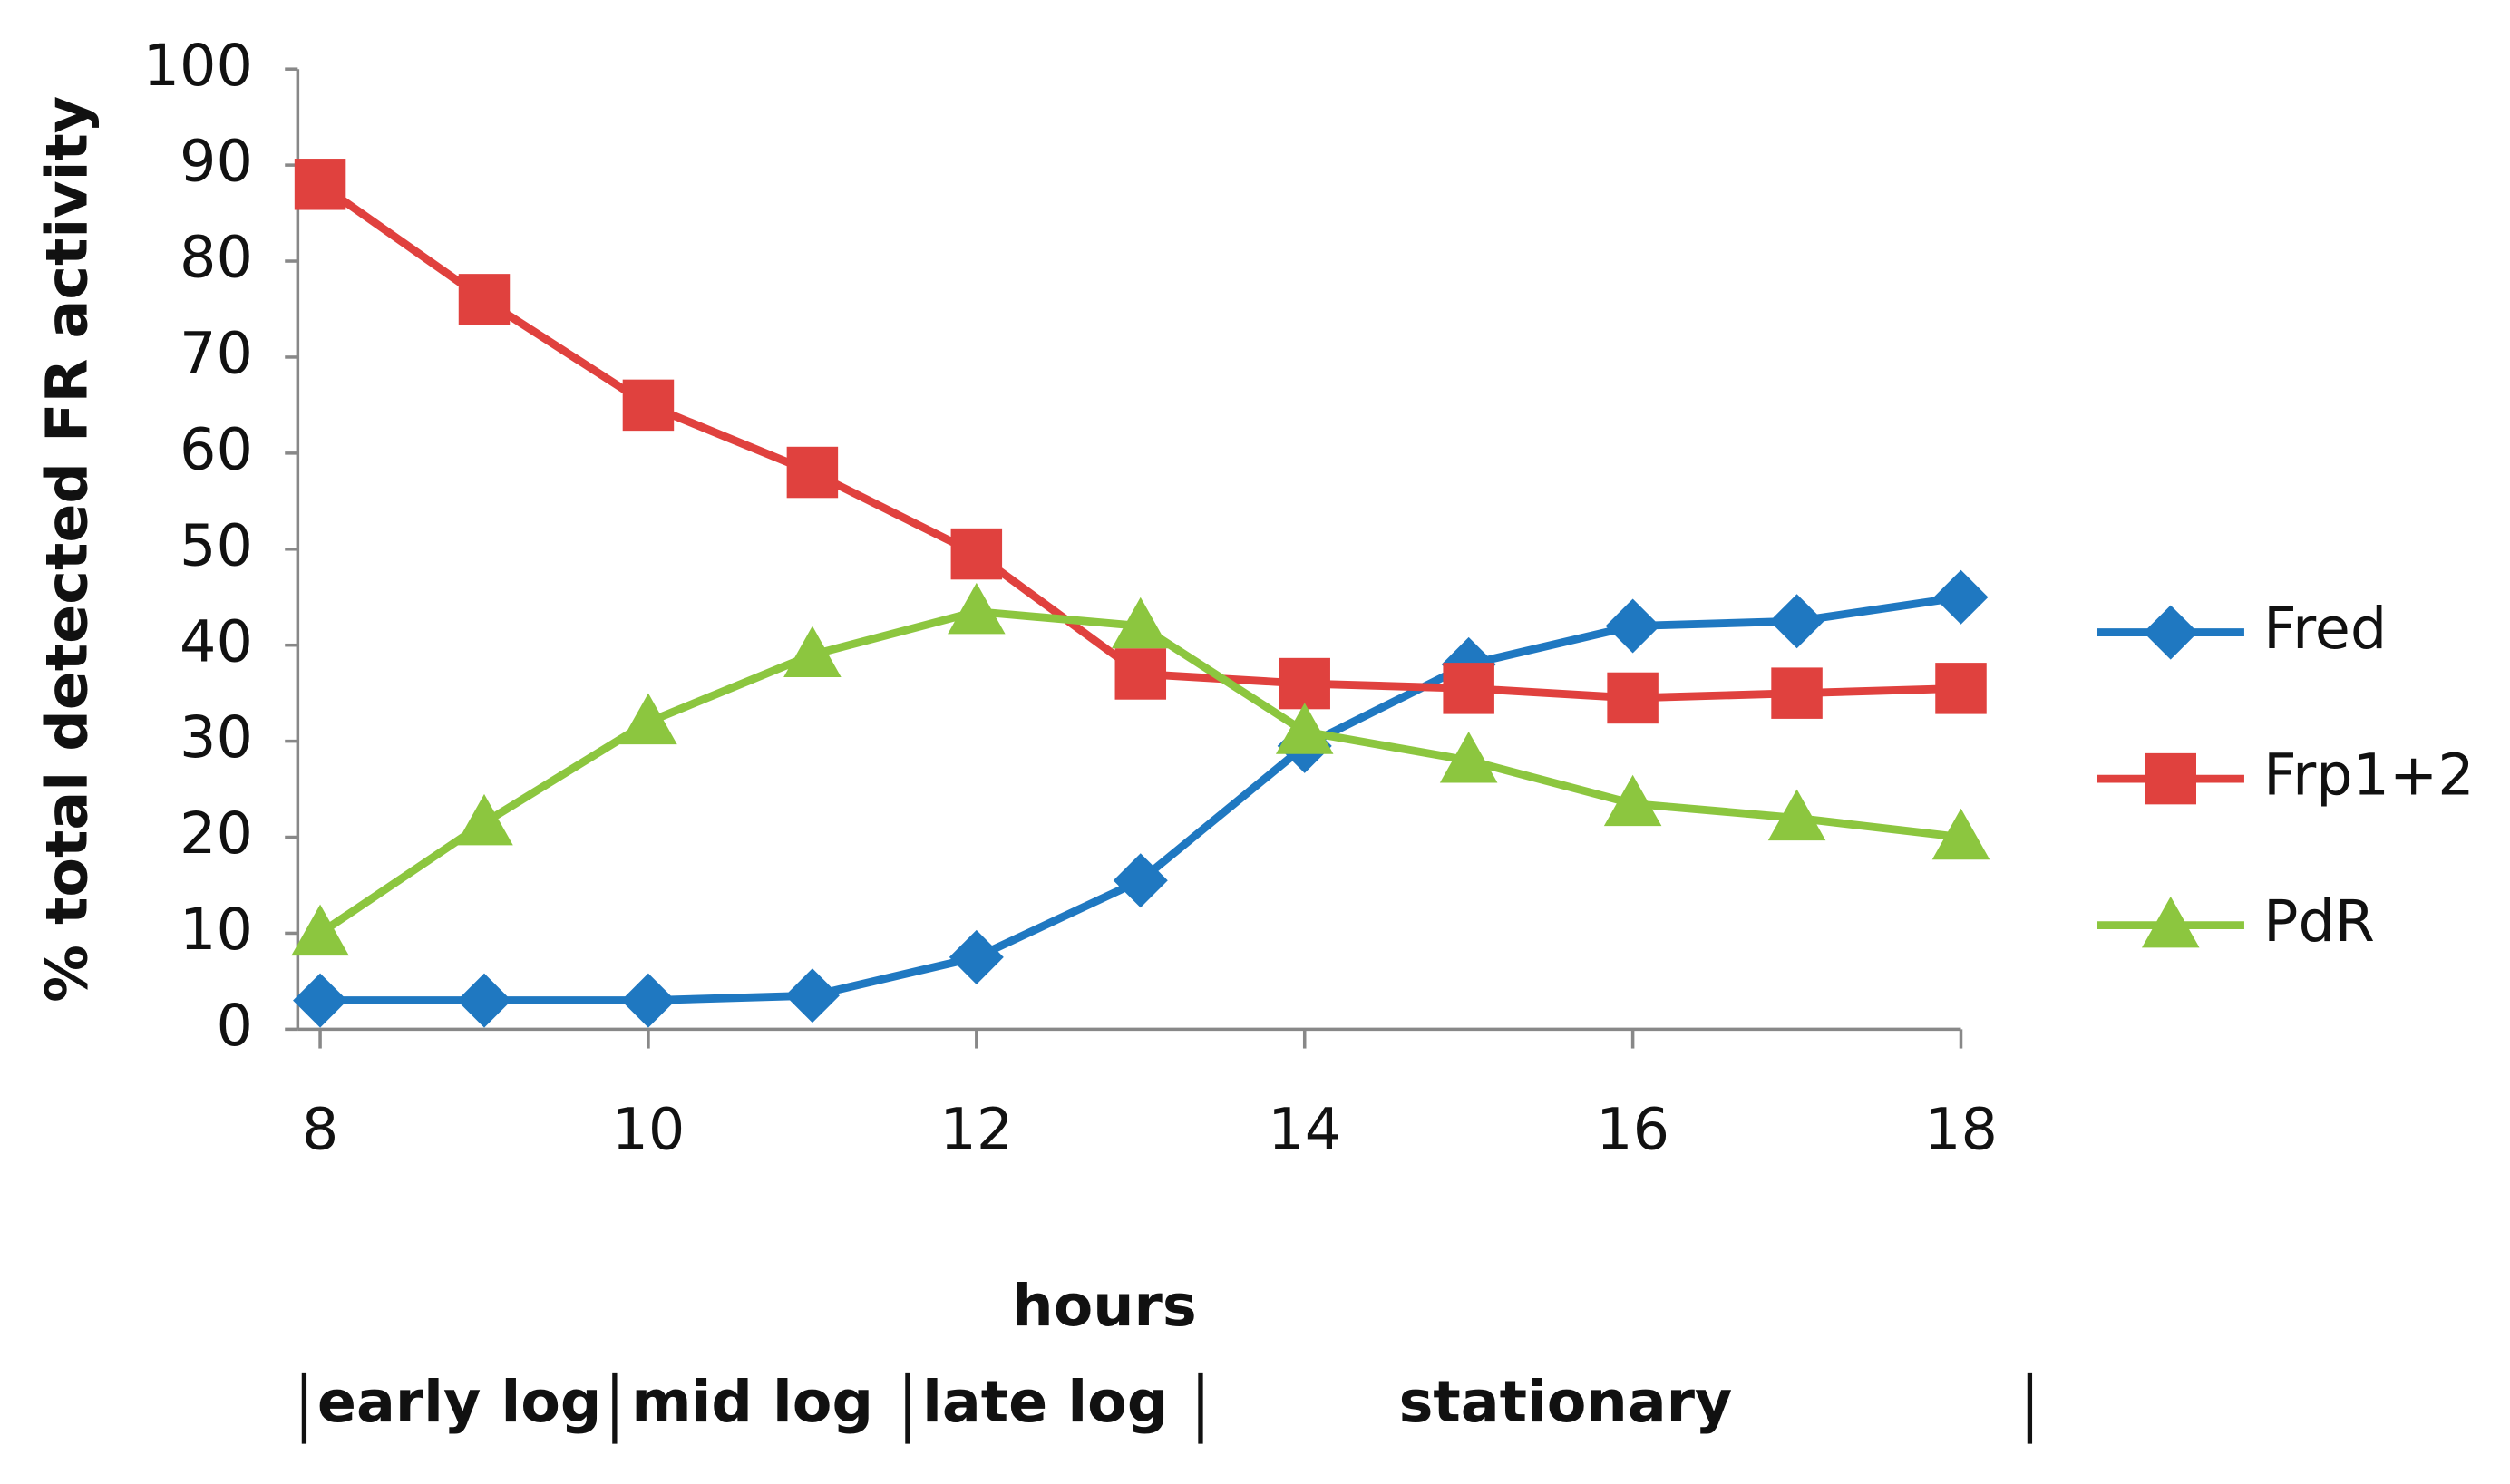  I want to click on y-tick-label: 10, so click(216, 929).